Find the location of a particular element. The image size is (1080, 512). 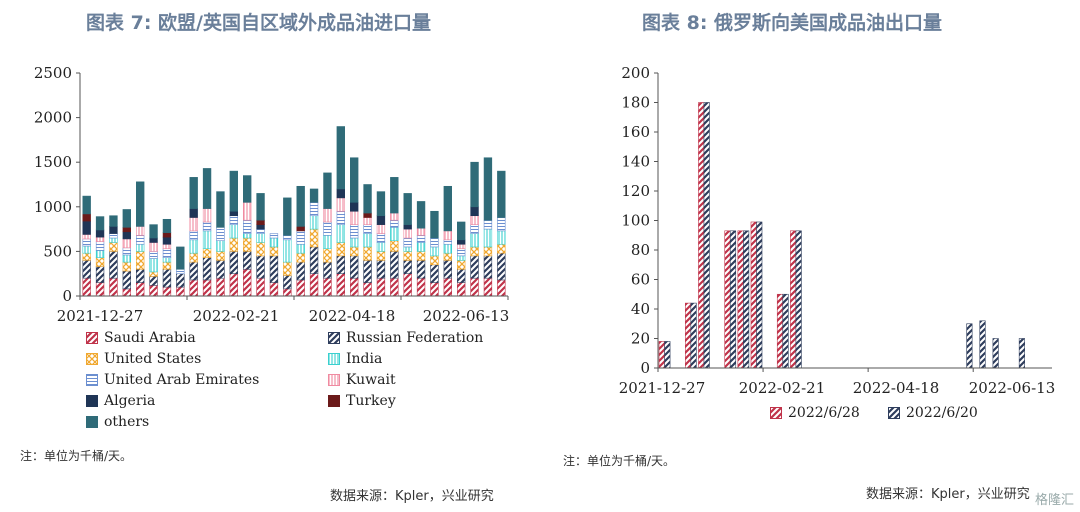

left-legend-item-us: United States is located at coordinates (143, 359).